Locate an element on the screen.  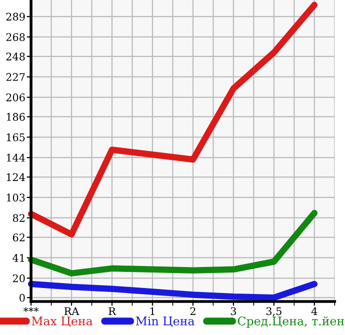
y-tick-label: 186 is located at coordinates (15, 116).